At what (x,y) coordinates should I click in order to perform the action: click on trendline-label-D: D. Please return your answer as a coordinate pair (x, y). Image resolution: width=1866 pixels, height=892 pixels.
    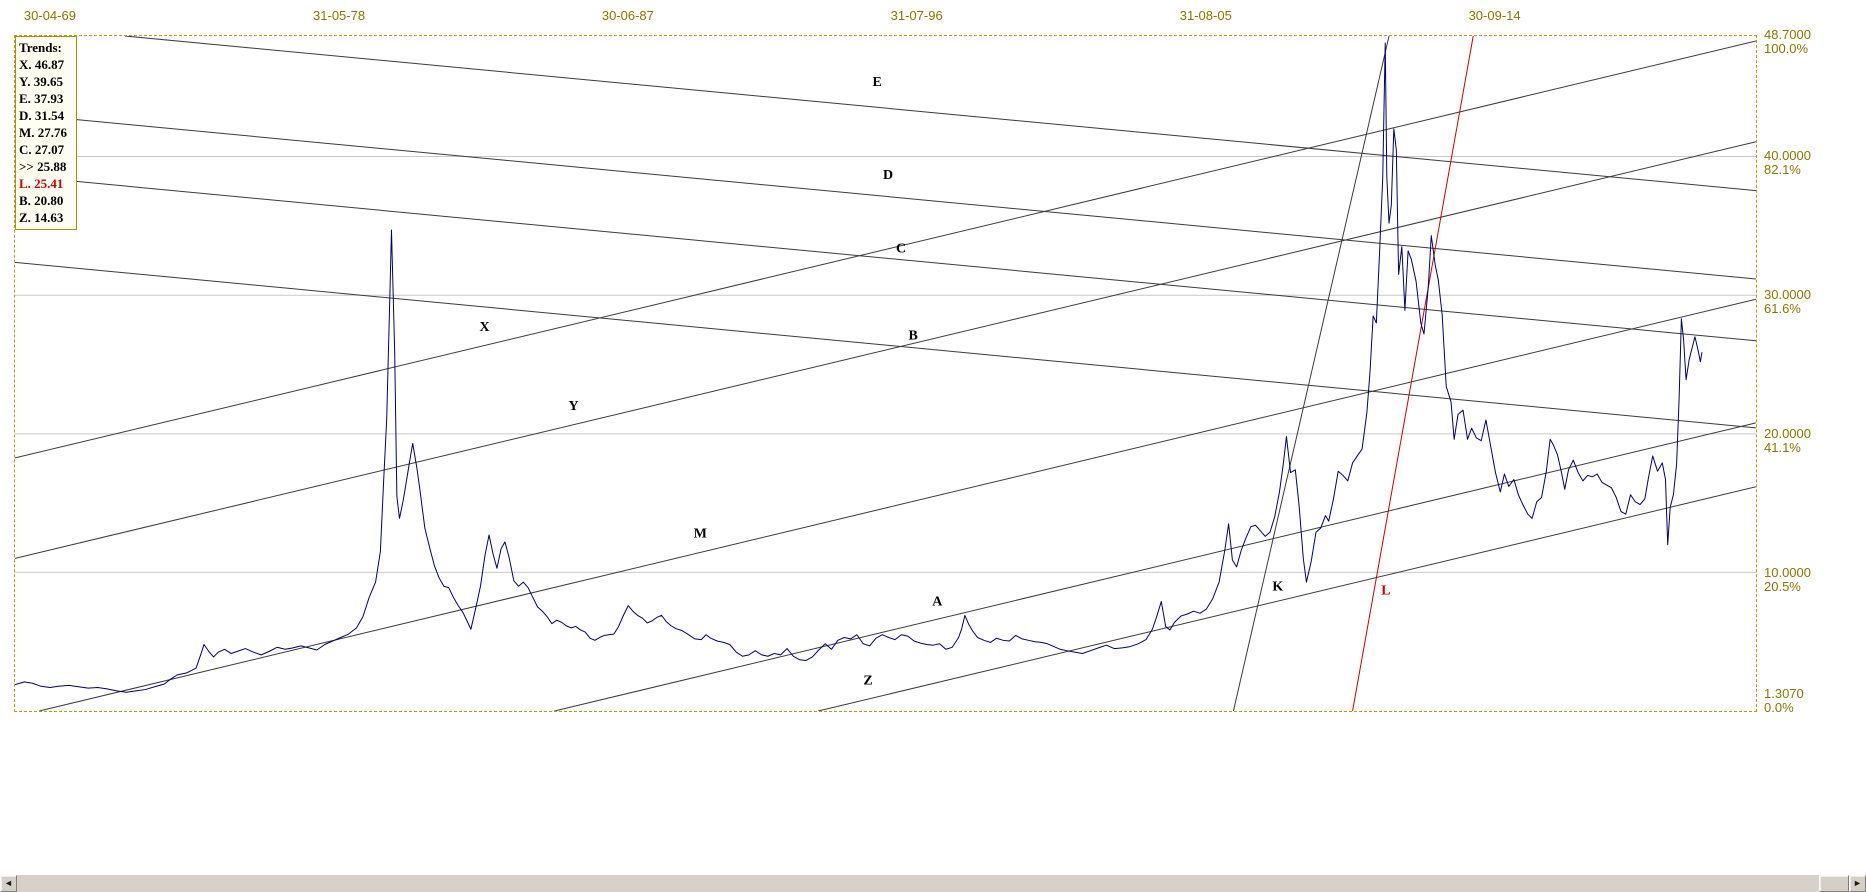
    Looking at the image, I should click on (888, 175).